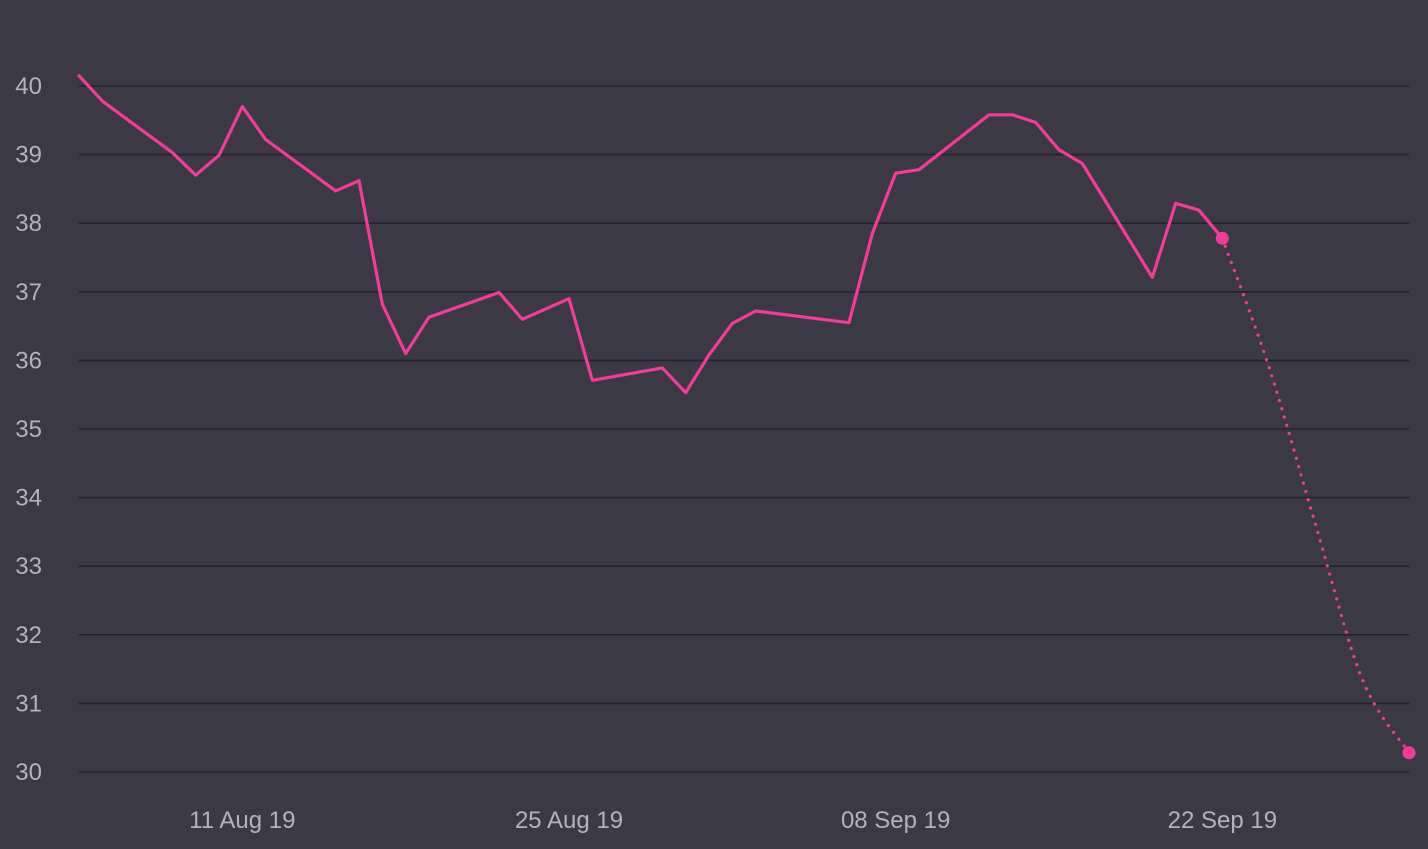 This screenshot has height=849, width=1428. What do you see at coordinates (895, 820) in the screenshot?
I see `x-tick-label: 08 Sep 19` at bounding box center [895, 820].